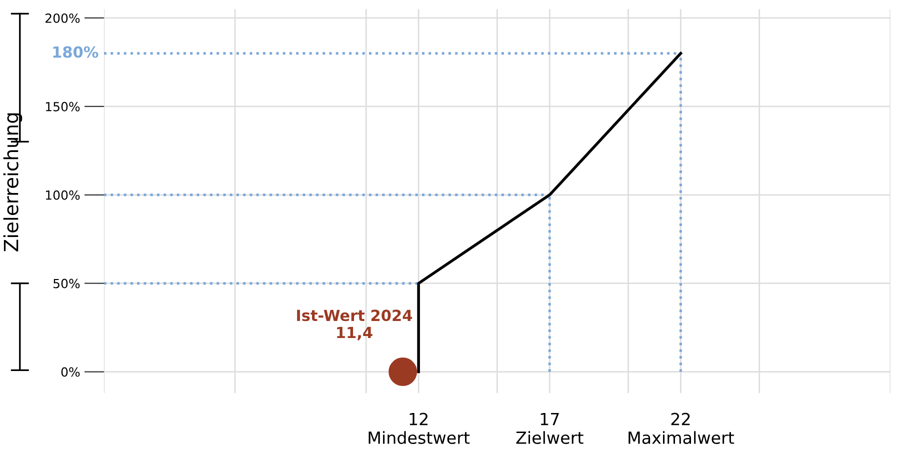 This screenshot has width=904, height=457. Describe the element at coordinates (12, 182) in the screenshot. I see `y-axis-title: Zielerreichung` at that location.